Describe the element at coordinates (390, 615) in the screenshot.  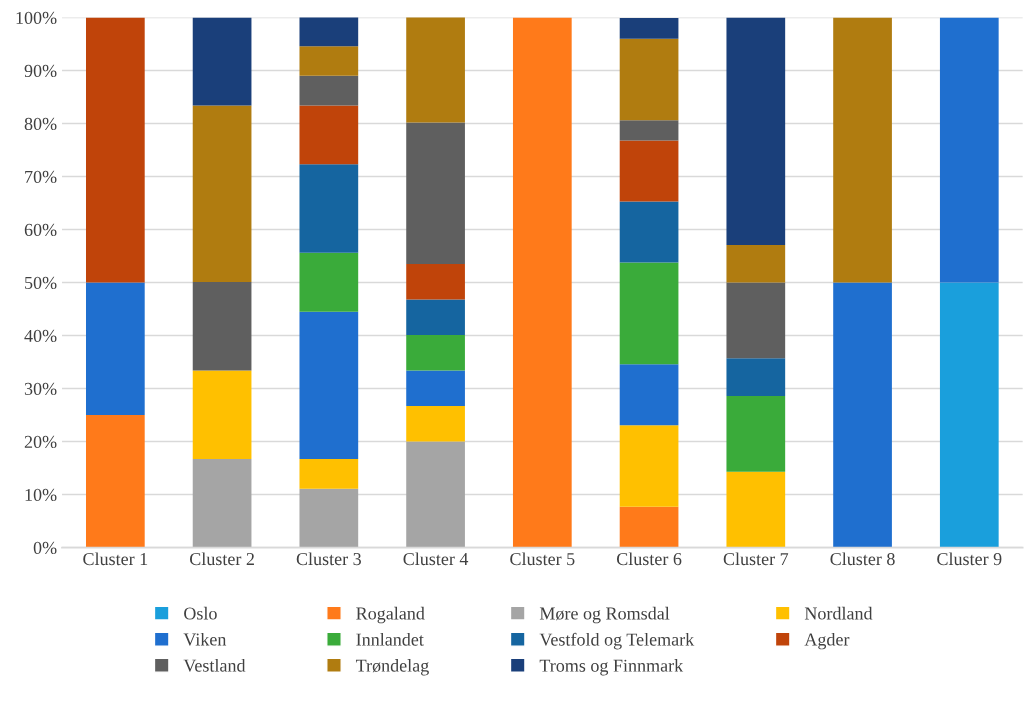
I see `legend-label: Rogaland` at that location.